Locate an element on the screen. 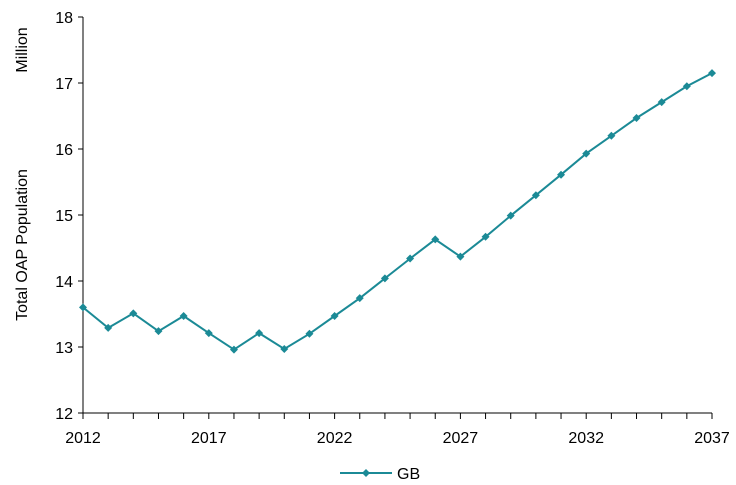 This screenshot has height=485, width=736. legend-label-gb: GB is located at coordinates (408, 474).